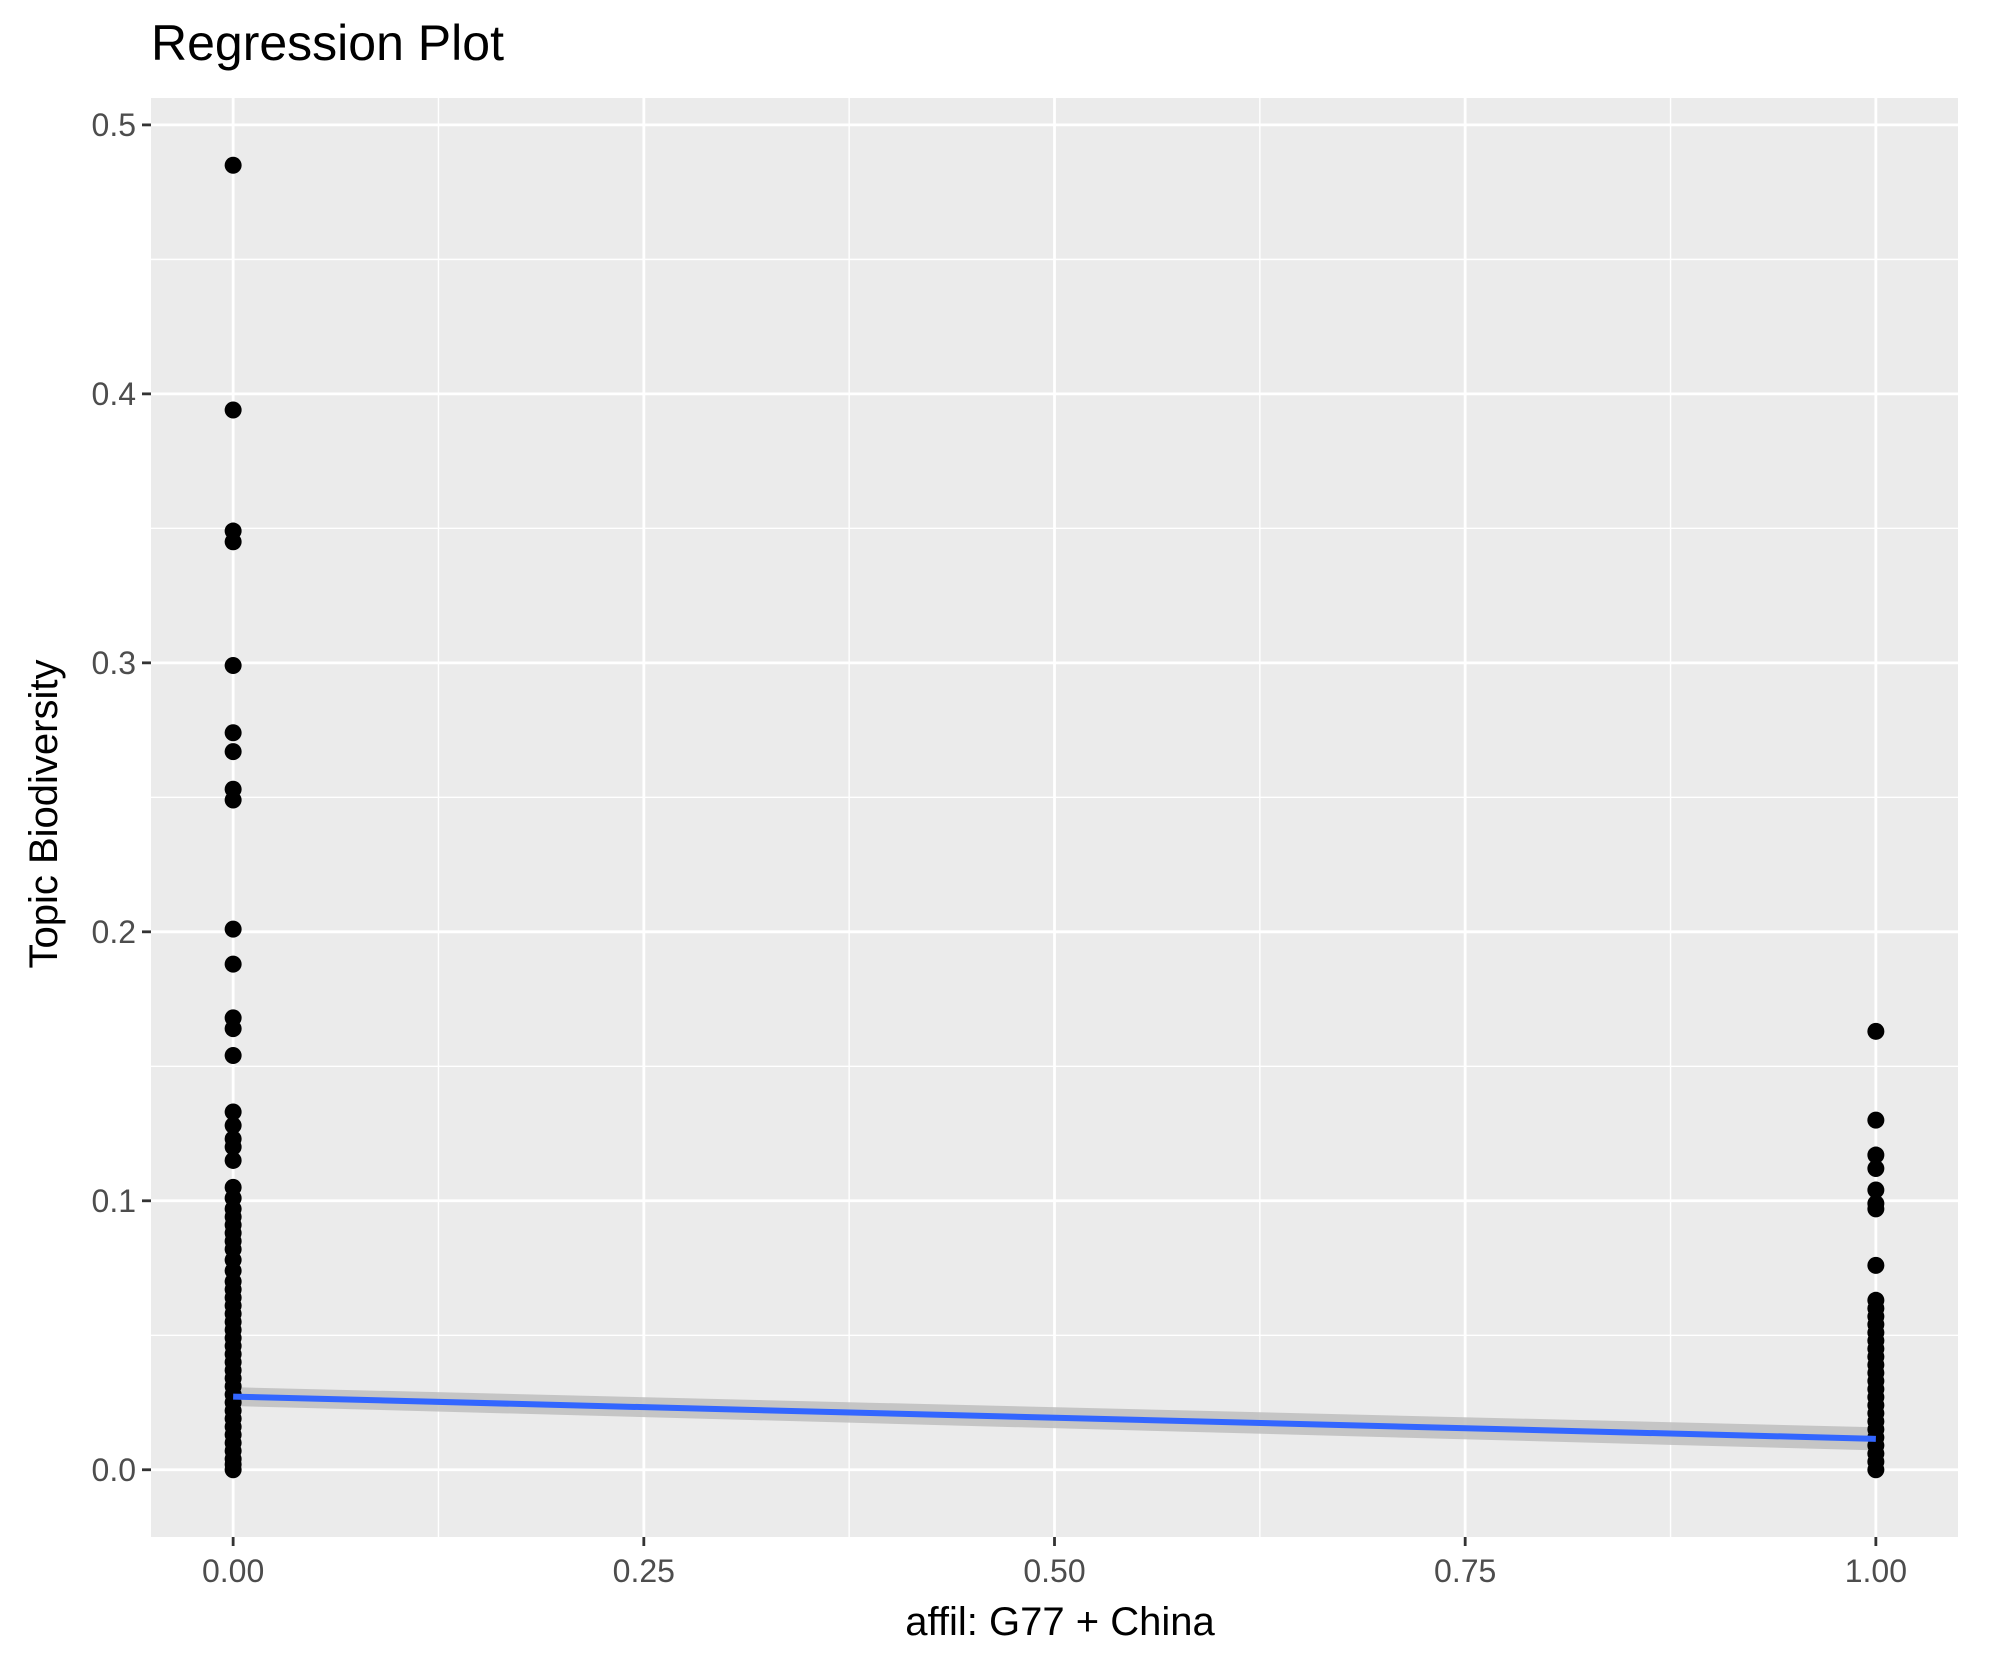  What do you see at coordinates (114, 394) in the screenshot?
I see `y-tick-label: 0.4` at bounding box center [114, 394].